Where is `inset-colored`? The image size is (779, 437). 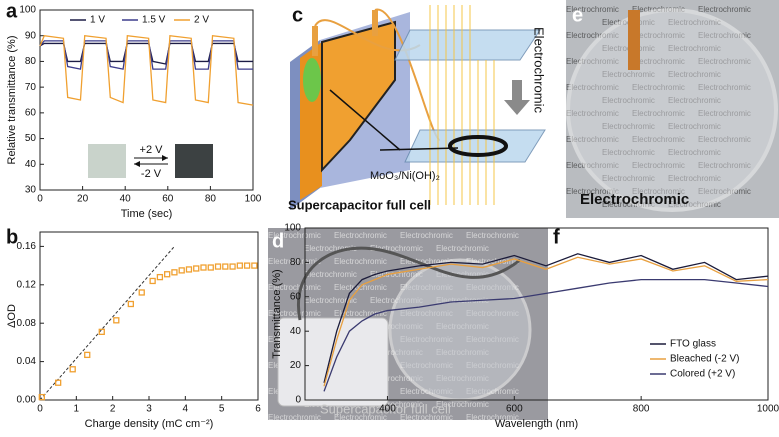
inset-colored is located at coordinates (194, 161).